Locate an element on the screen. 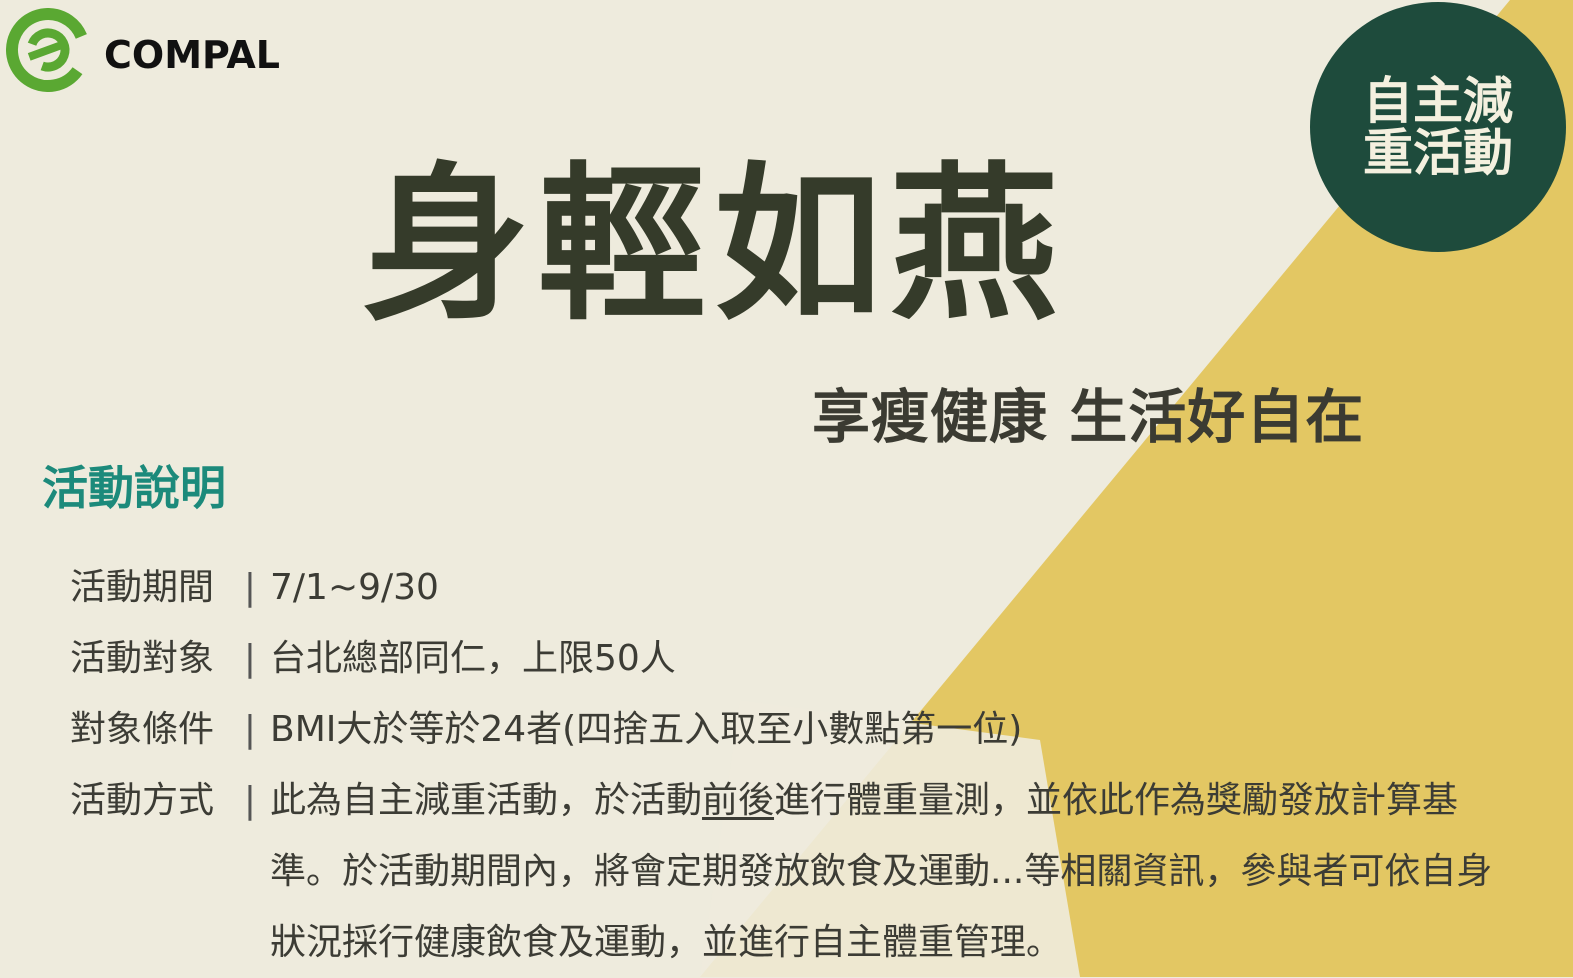 Image resolution: width=1573 pixels, height=978 pixels. detail-value: BMI大於等於24者(四捨五入取至小數點第一位) is located at coordinates (646, 729).